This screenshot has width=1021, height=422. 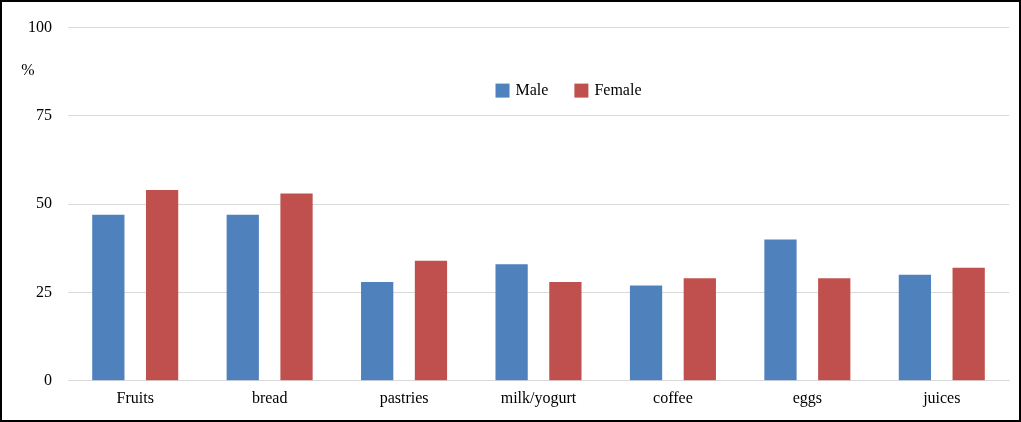 I want to click on y-tick-label: 75, so click(x=44, y=115).